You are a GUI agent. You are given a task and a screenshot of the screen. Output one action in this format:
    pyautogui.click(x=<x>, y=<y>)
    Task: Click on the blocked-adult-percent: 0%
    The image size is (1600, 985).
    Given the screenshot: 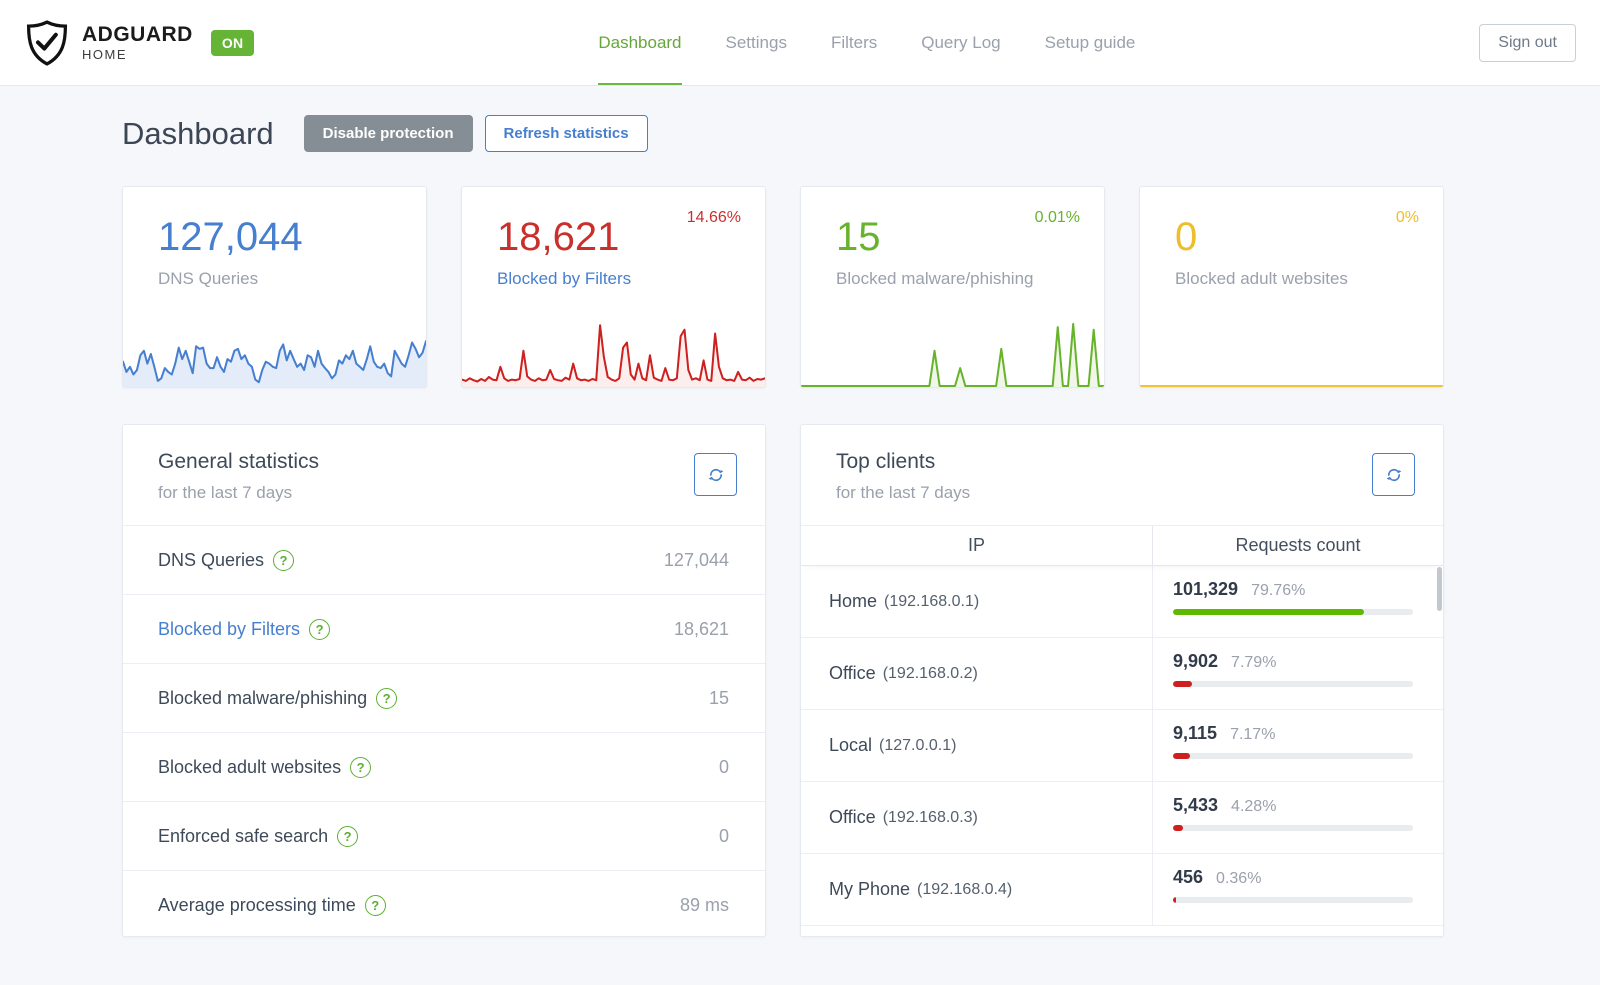 What is the action you would take?
    pyautogui.click(x=1407, y=217)
    